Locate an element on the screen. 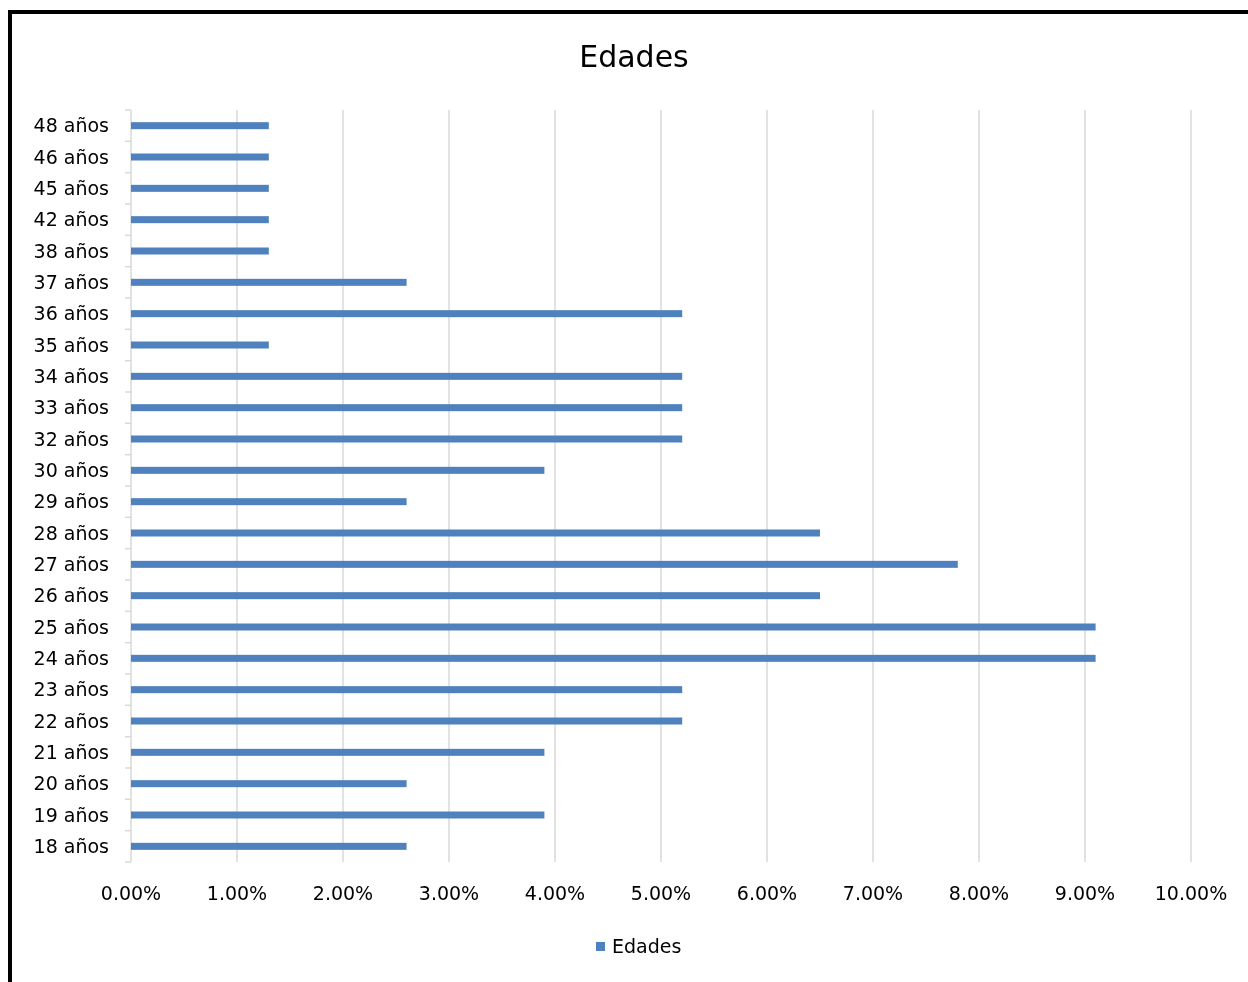 The image size is (1248, 982). x-tick-label: 1.00% is located at coordinates (237, 893).